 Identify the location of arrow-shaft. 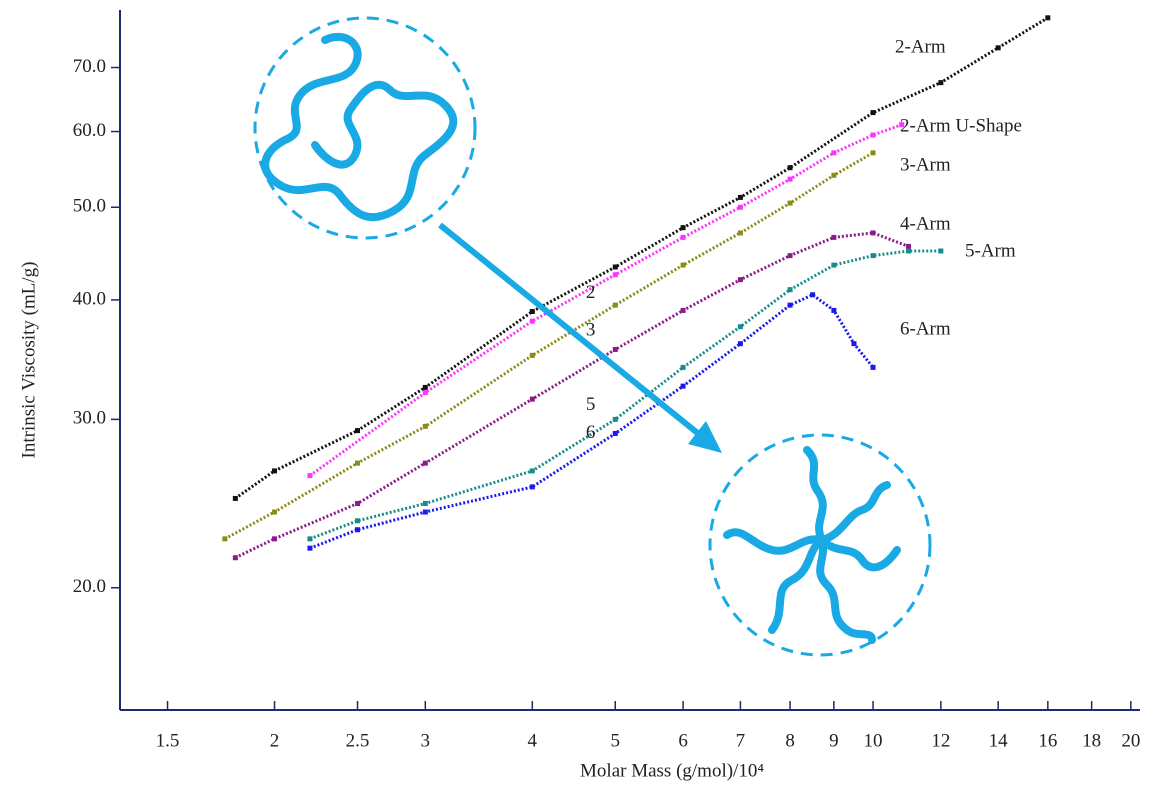
(570, 330).